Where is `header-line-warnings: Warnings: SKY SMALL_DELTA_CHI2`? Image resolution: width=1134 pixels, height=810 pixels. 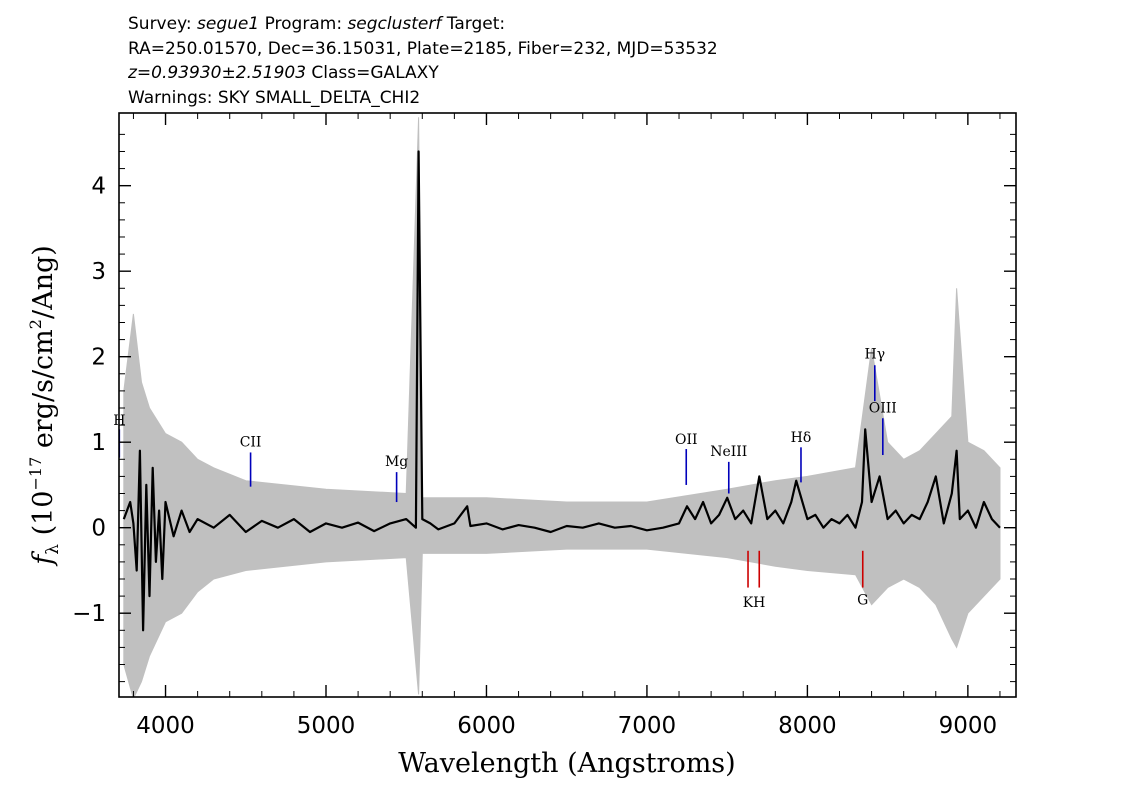
header-line-warnings: Warnings: SKY SMALL_DELTA_CHI2 is located at coordinates (274, 97).